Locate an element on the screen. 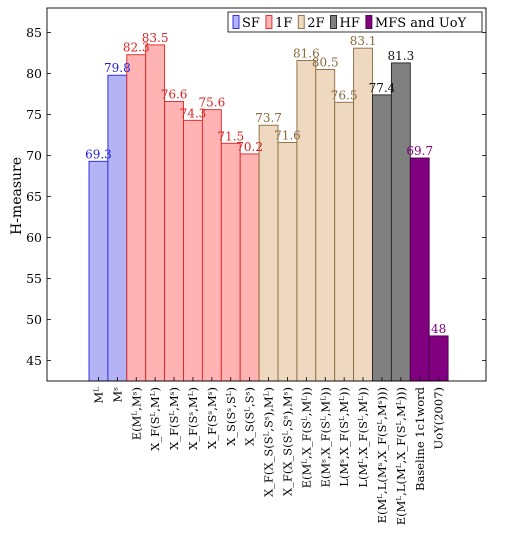 This screenshot has height=559, width=505. legend-label-1f: 1F is located at coordinates (283, 23).